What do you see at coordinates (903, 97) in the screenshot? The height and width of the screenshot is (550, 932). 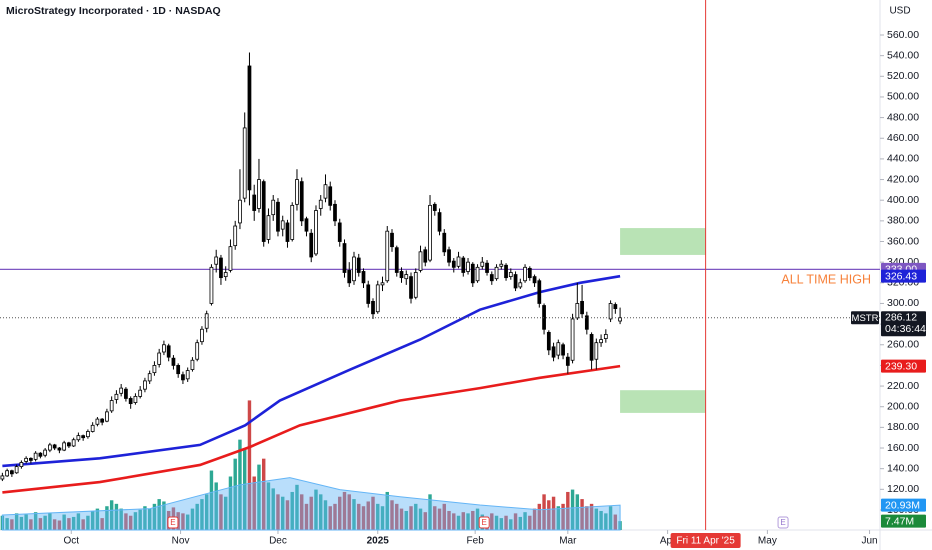 I see `y-tick-label: 500.00` at bounding box center [903, 97].